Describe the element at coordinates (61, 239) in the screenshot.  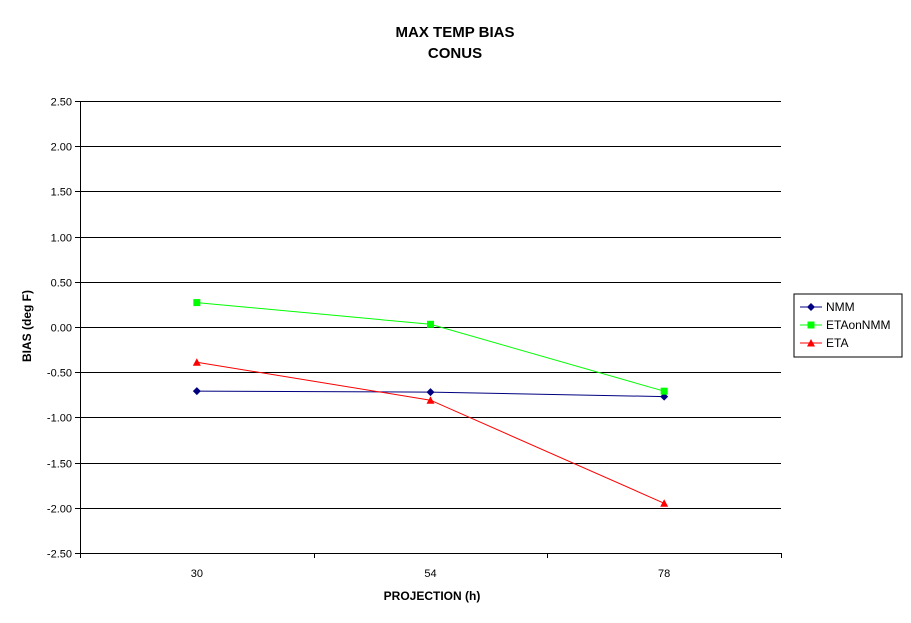
I see `y-tick-label: 1.00` at that location.